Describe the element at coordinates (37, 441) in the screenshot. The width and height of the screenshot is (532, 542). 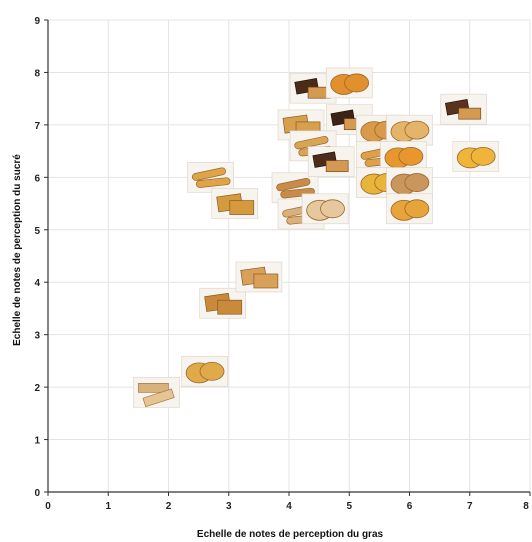
I see `y-tick-label: 1` at that location.